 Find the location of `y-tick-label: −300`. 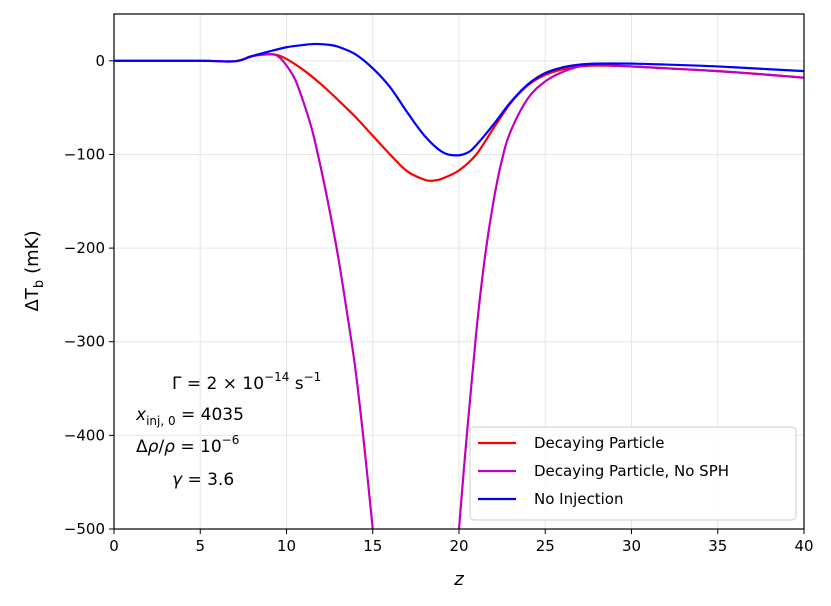

y-tick-label: −300 is located at coordinates (84, 342).